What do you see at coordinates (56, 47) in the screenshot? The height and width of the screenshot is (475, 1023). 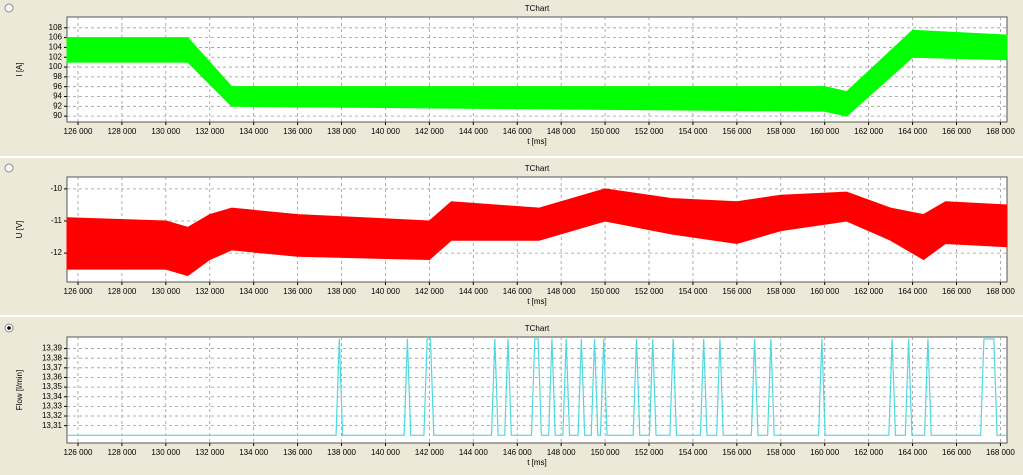 I see `y-tick-label: 104` at bounding box center [56, 47].